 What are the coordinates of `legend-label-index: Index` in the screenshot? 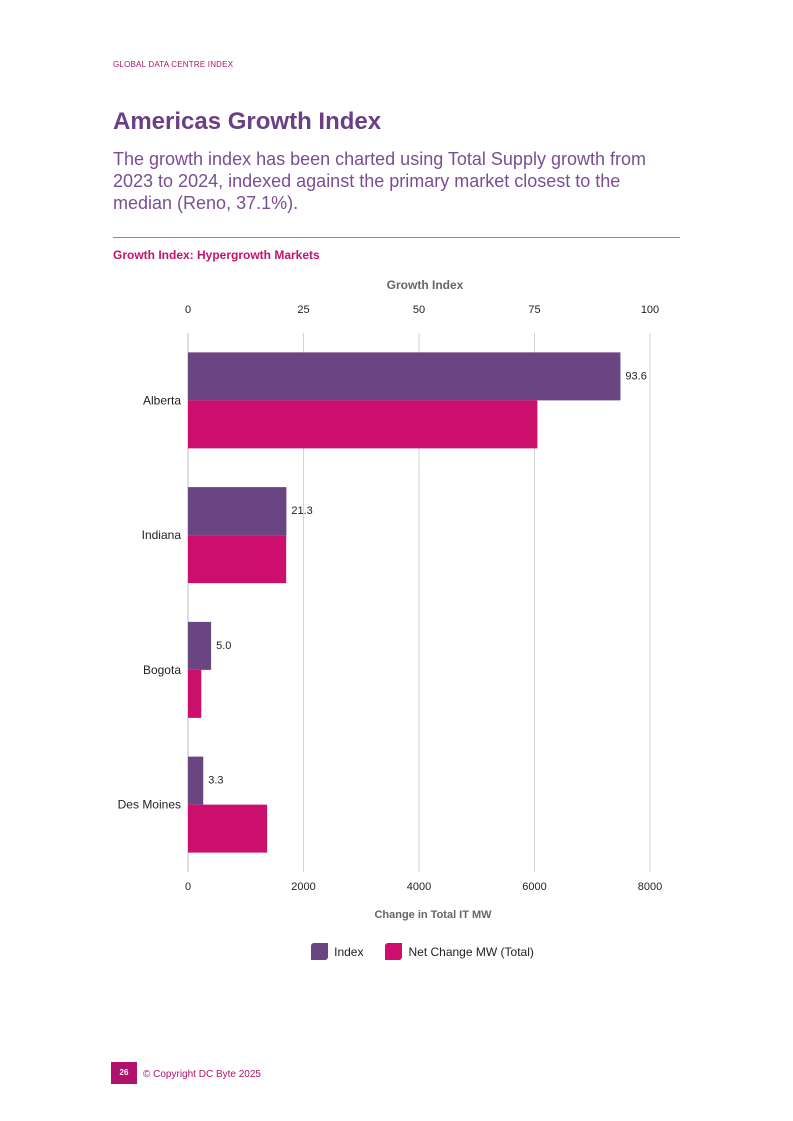 It's located at (349, 951).